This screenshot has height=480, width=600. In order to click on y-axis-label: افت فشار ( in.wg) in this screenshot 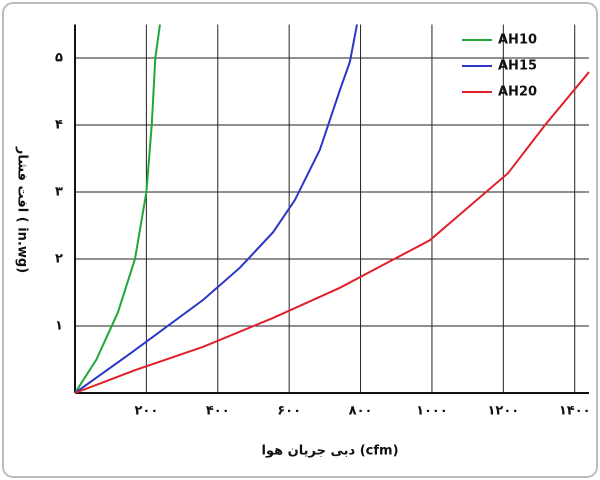, I will do `click(22, 209)`.